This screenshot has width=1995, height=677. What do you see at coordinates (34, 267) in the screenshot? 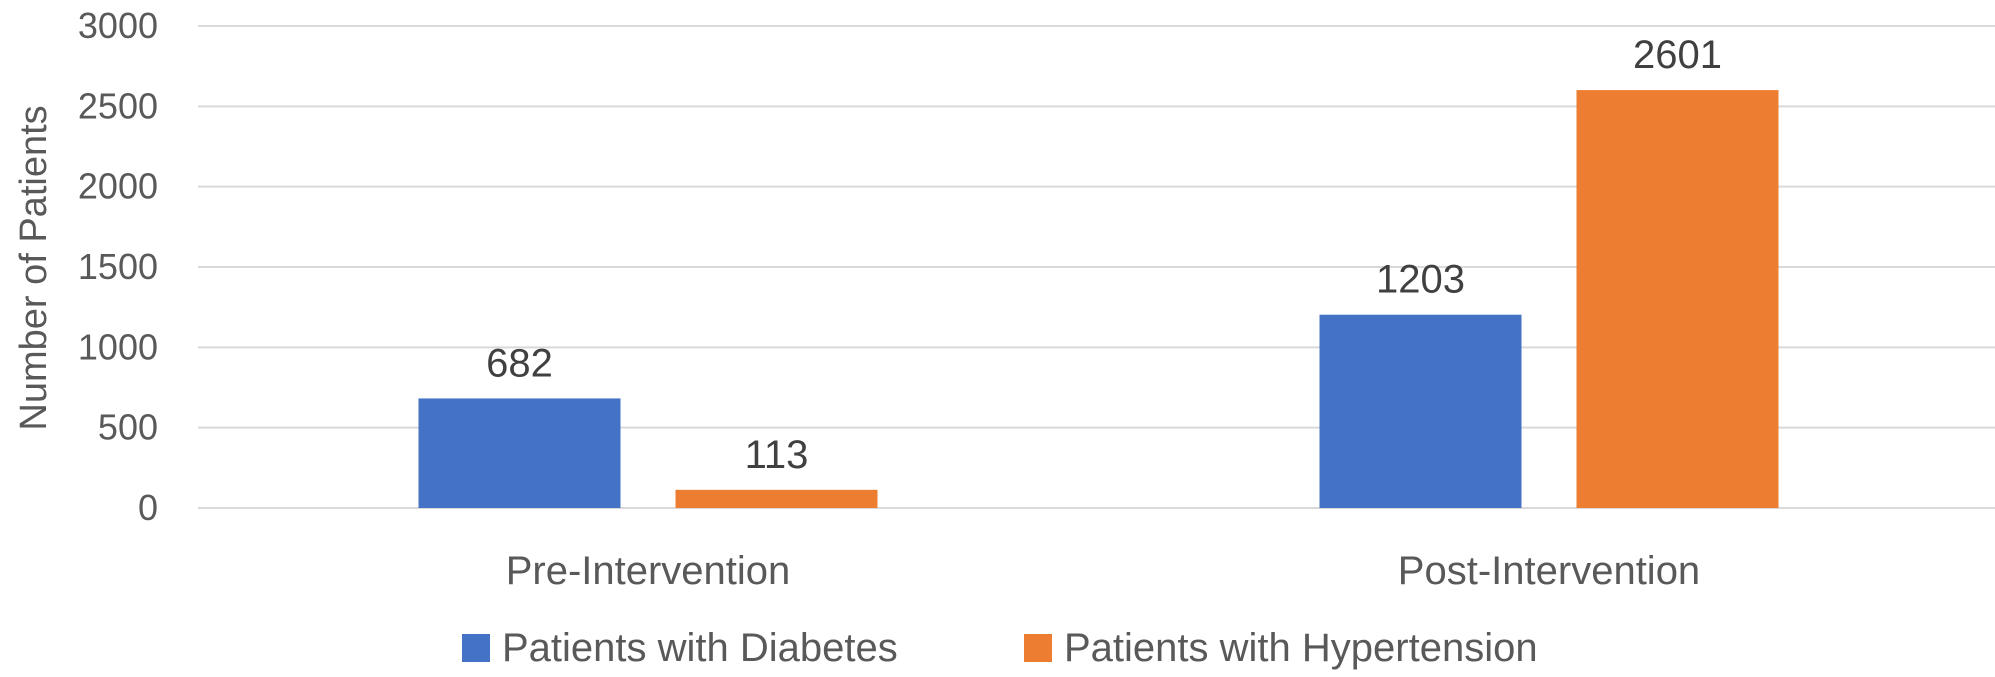
I see `y-axis-title: Number of Patients` at bounding box center [34, 267].